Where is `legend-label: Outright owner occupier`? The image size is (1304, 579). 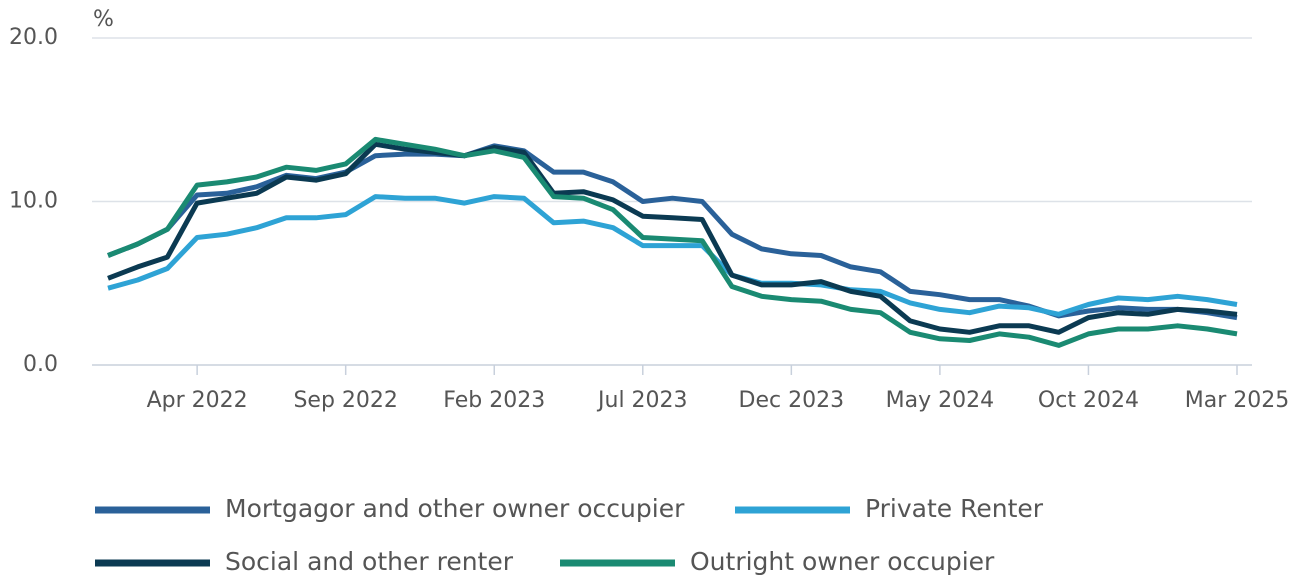 legend-label: Outright owner occupier is located at coordinates (842, 561).